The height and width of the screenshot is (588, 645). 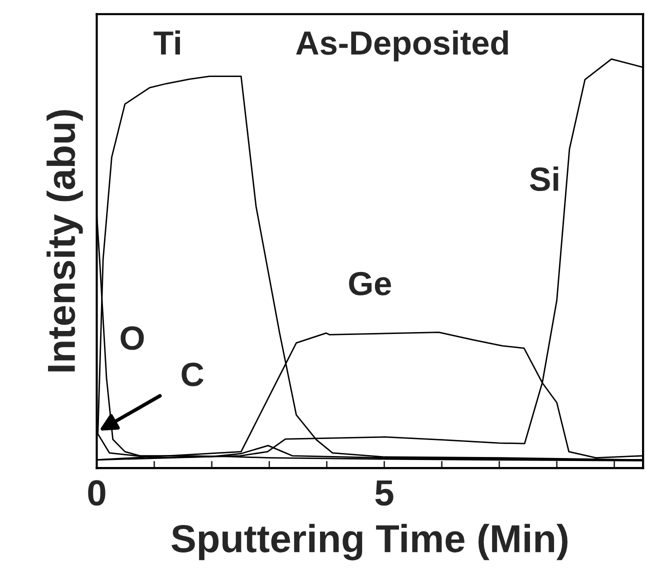 What do you see at coordinates (544, 179) in the screenshot?
I see `series-label: Si` at bounding box center [544, 179].